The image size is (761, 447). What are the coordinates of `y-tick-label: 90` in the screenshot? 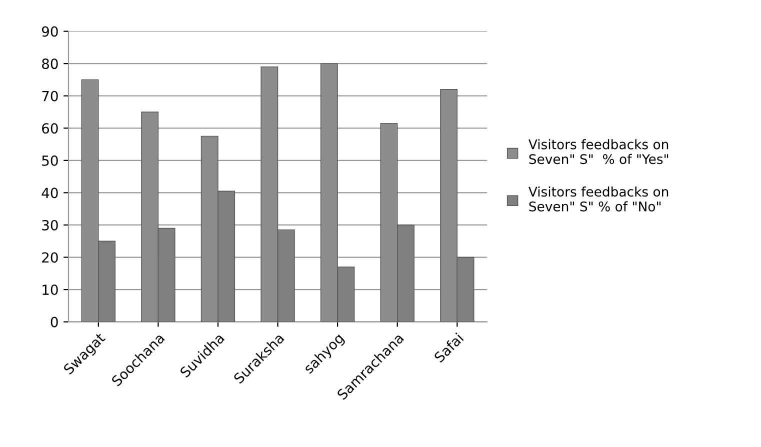 It's located at (50, 31).